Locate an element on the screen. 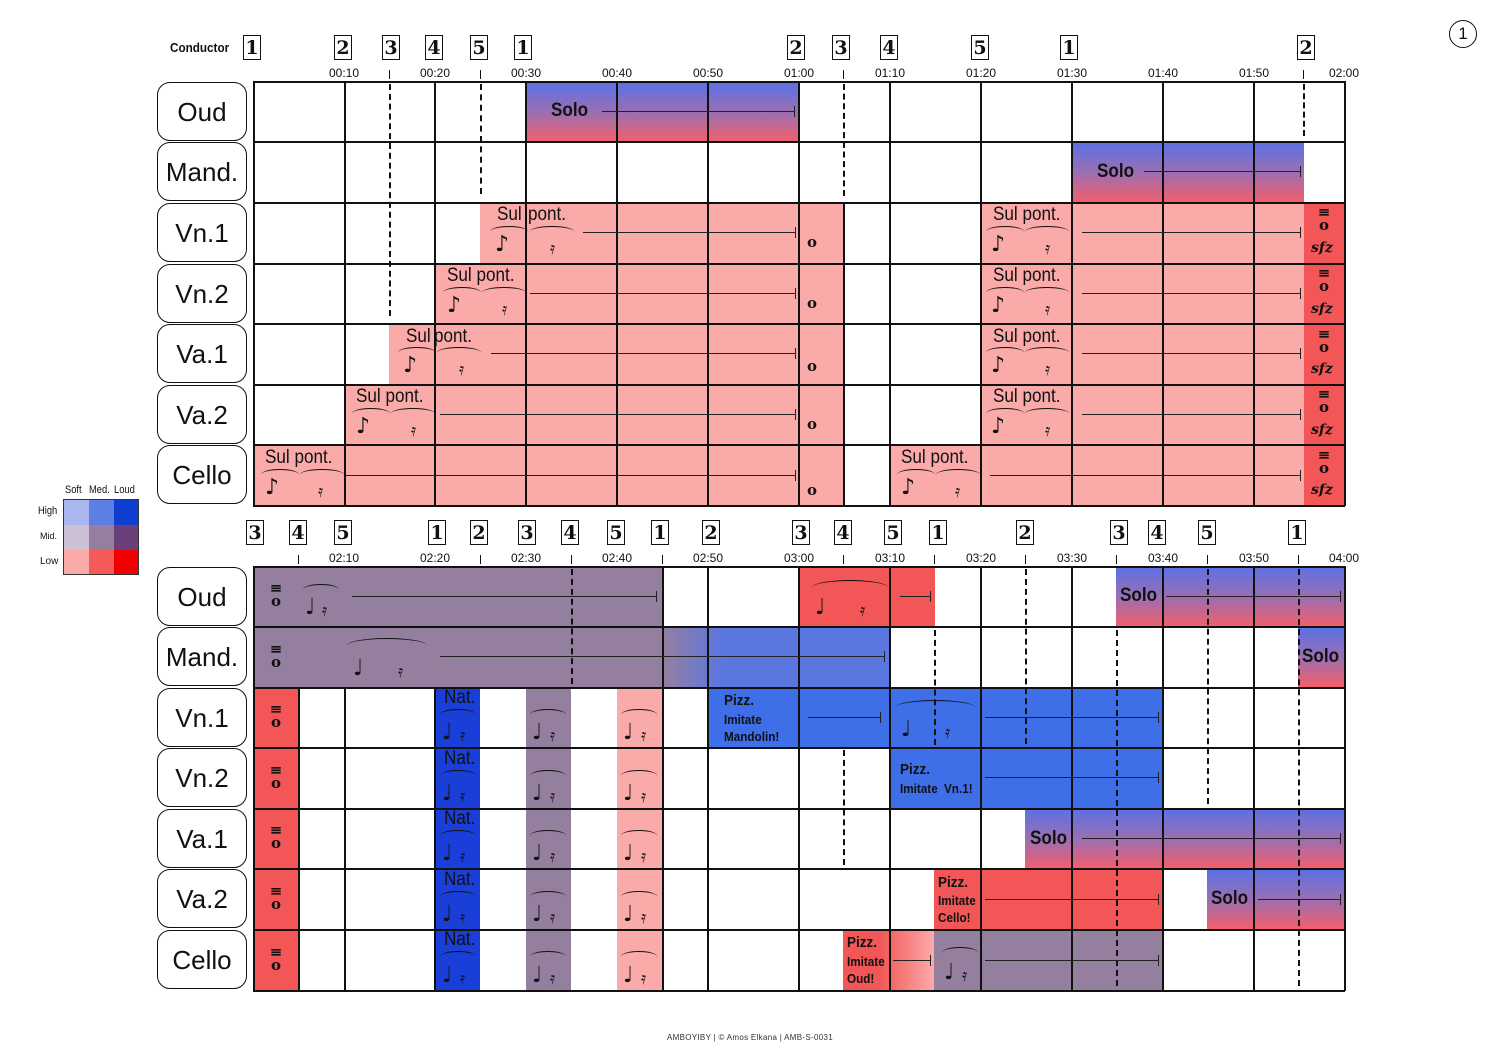  beat-box: 5 is located at coordinates (479, 47).